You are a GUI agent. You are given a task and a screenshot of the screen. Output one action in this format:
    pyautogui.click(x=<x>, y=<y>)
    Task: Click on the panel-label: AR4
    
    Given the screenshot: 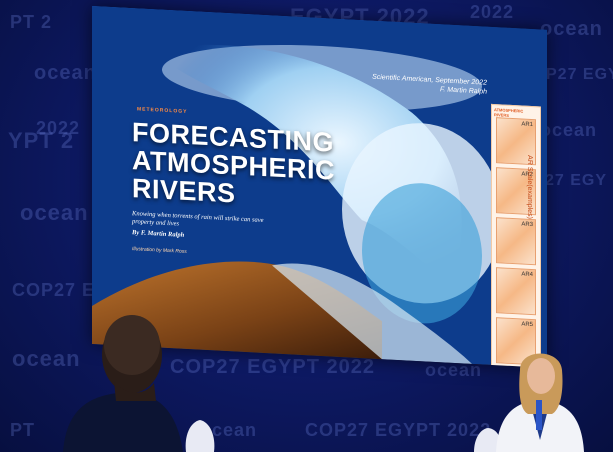 What is the action you would take?
    pyautogui.click(x=527, y=275)
    